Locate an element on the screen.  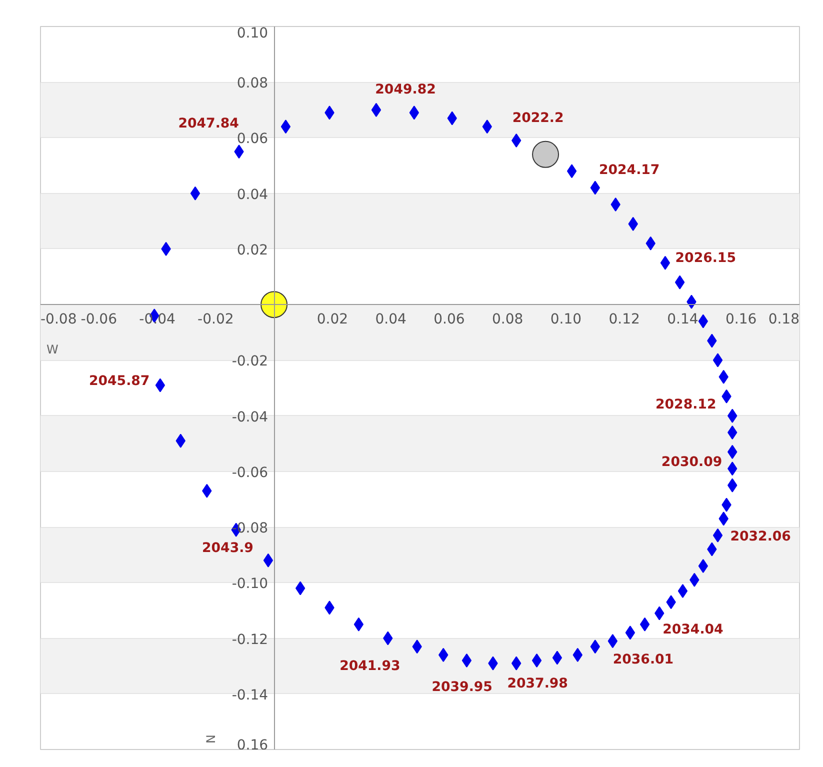
x-tick-label: 0.16 is located at coordinates (741, 320).